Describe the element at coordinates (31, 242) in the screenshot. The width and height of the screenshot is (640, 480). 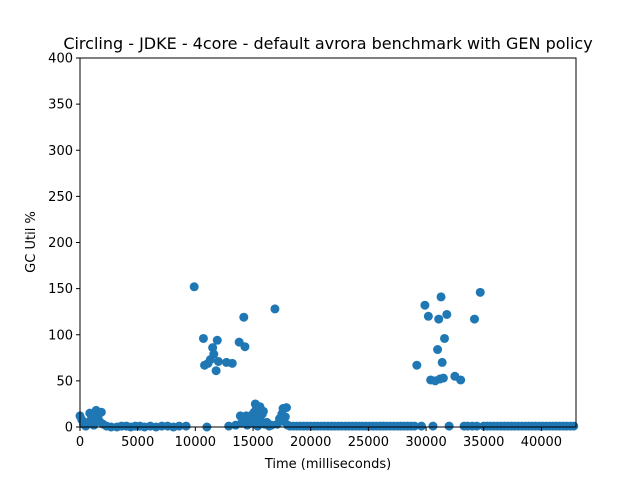
I see `y-axis-label: GC Util %` at that location.